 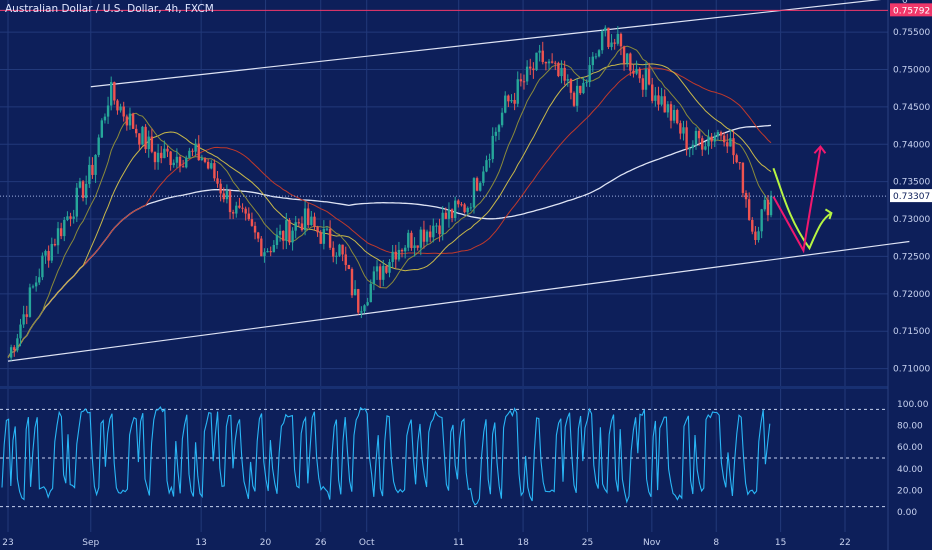 What do you see at coordinates (426, 543) in the screenshot?
I see `time-axis: 23 Sep 13 20 26 Oct 11 18 25 Nov 8 15 22` at bounding box center [426, 543].